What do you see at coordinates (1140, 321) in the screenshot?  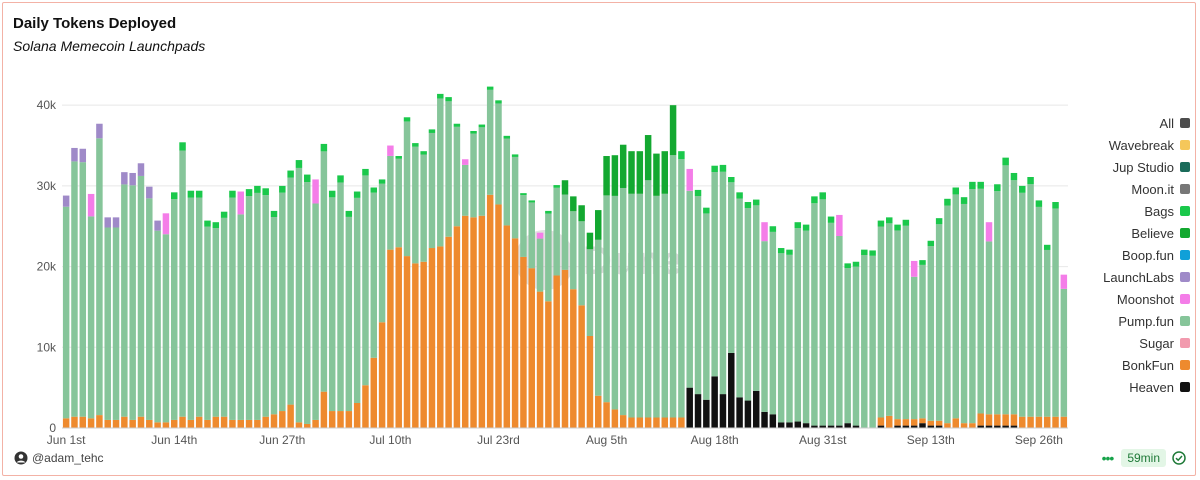 I see `legend-item-pump-fun: Pump.fun` at bounding box center [1140, 321].